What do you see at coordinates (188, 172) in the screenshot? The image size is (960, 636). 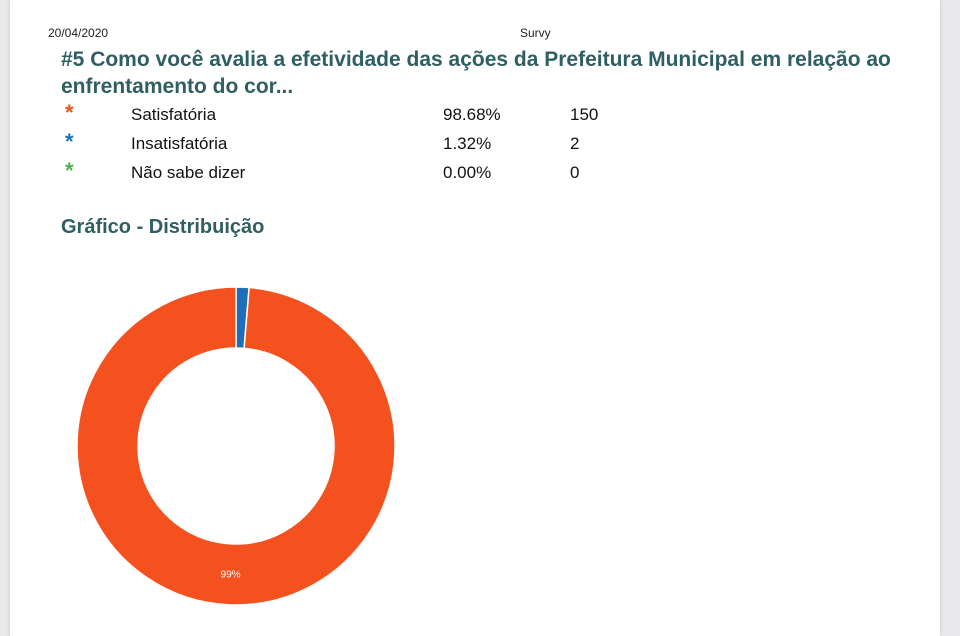 I see `answer-label: Não sabe dizer` at bounding box center [188, 172].